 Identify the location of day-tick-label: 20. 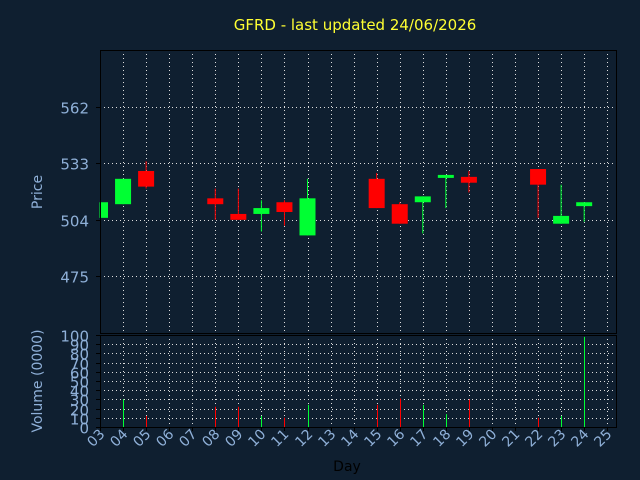
(488, 439).